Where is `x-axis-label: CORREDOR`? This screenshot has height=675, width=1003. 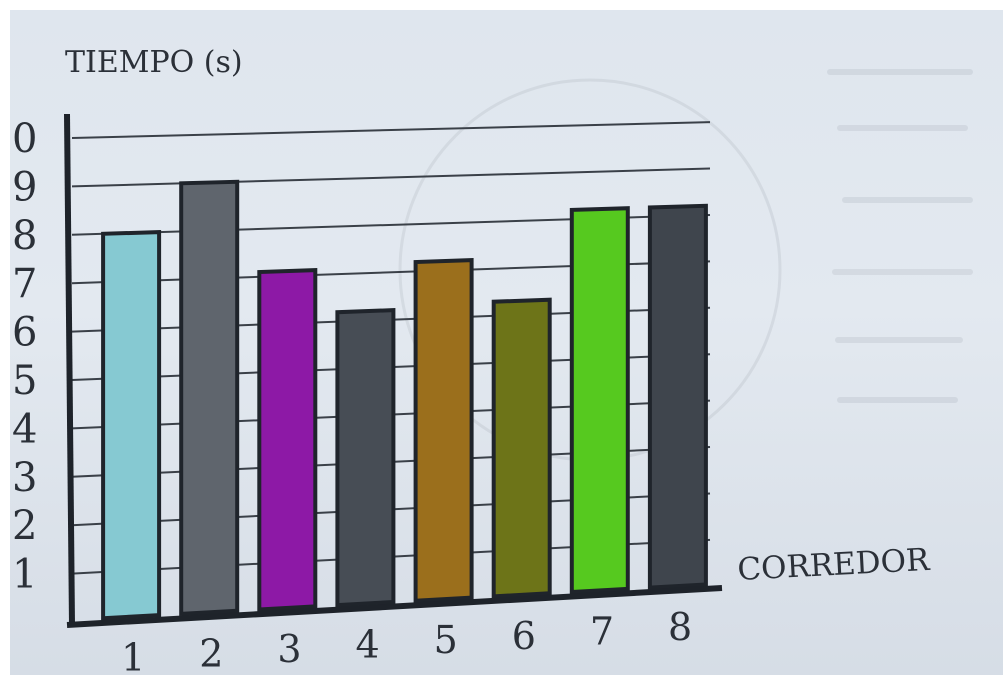 x-axis-label: CORREDOR is located at coordinates (834, 565).